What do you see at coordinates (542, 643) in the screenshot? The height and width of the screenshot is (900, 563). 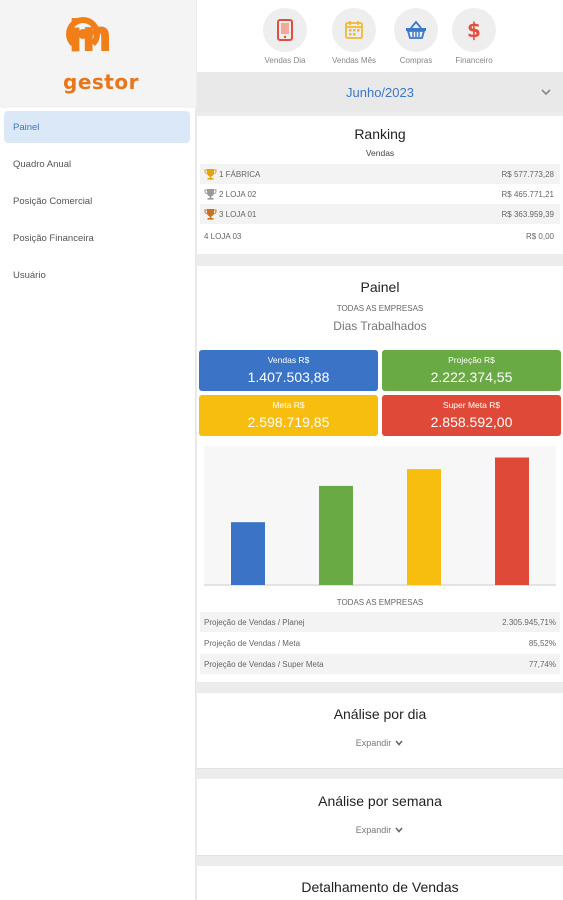 I see `stat-value: 85,52%` at bounding box center [542, 643].